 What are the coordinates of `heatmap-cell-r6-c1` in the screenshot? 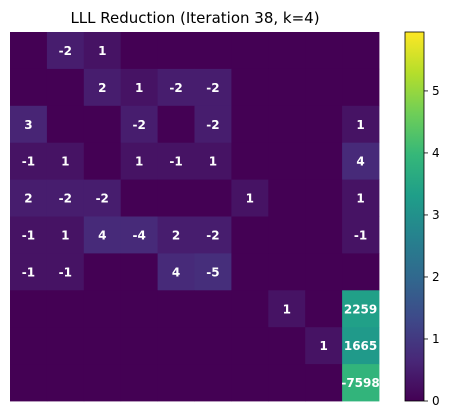 It's located at (65, 272).